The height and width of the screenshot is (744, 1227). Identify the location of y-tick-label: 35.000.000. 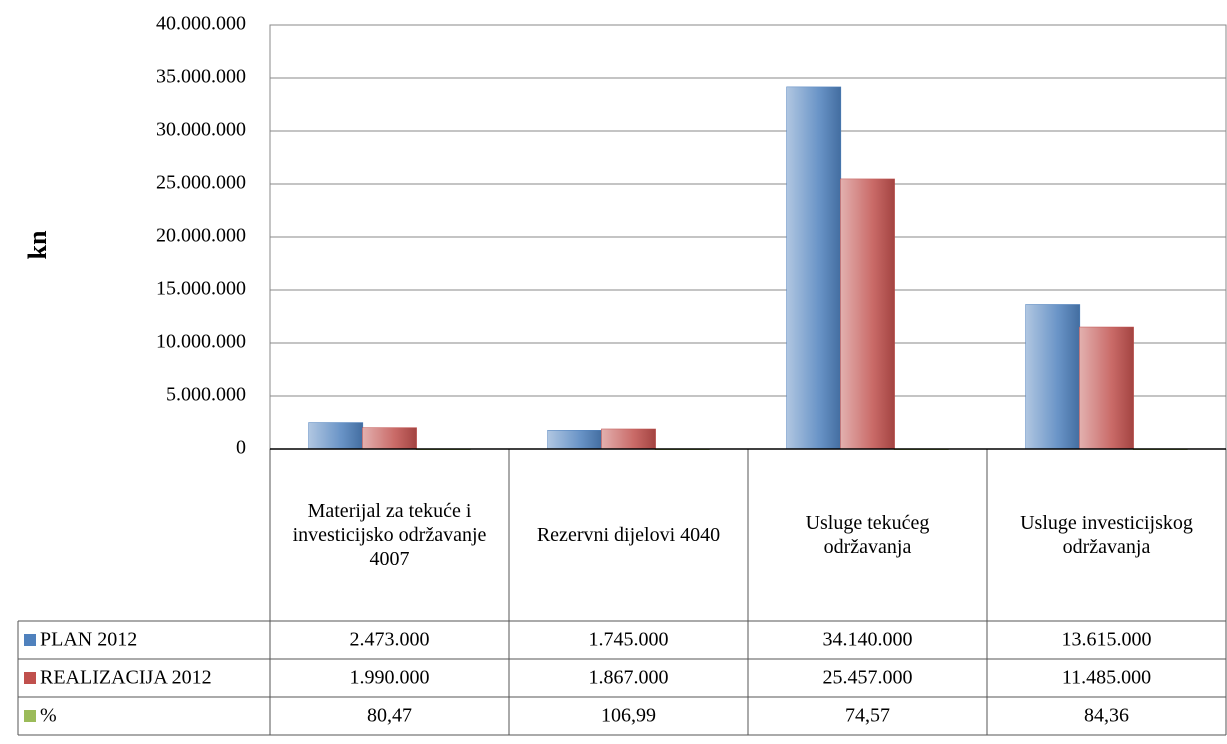
(201, 77).